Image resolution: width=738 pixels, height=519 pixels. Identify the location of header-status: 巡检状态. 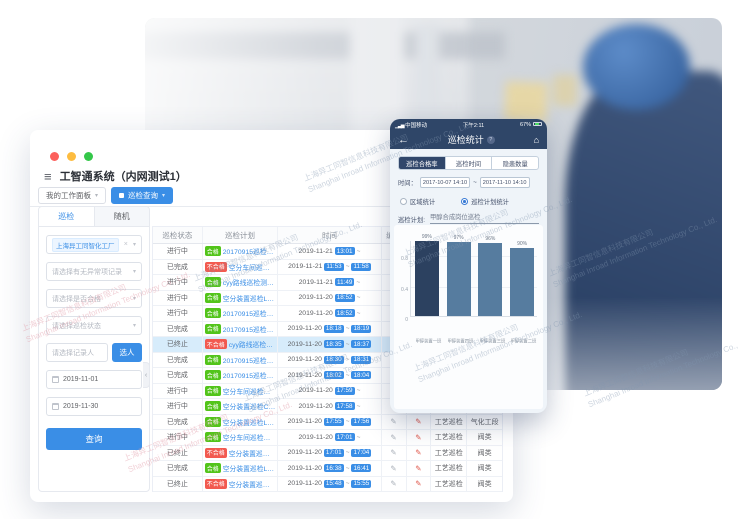
(178, 235).